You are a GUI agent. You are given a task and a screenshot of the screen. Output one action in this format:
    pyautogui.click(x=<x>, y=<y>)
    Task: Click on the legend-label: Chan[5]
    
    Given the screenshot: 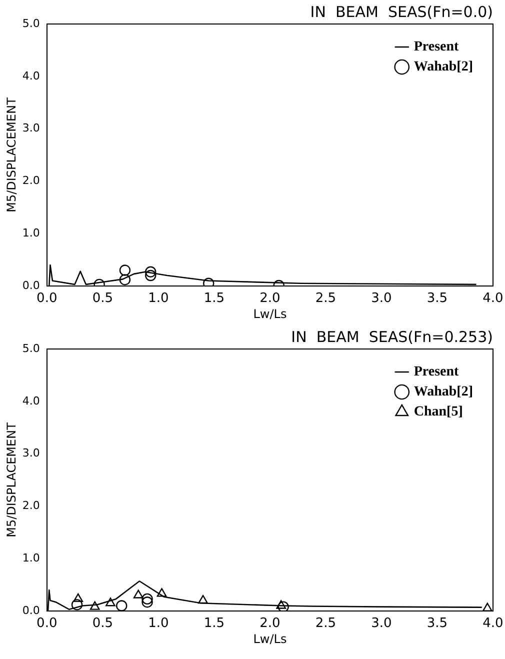 What is the action you would take?
    pyautogui.click(x=438, y=412)
    